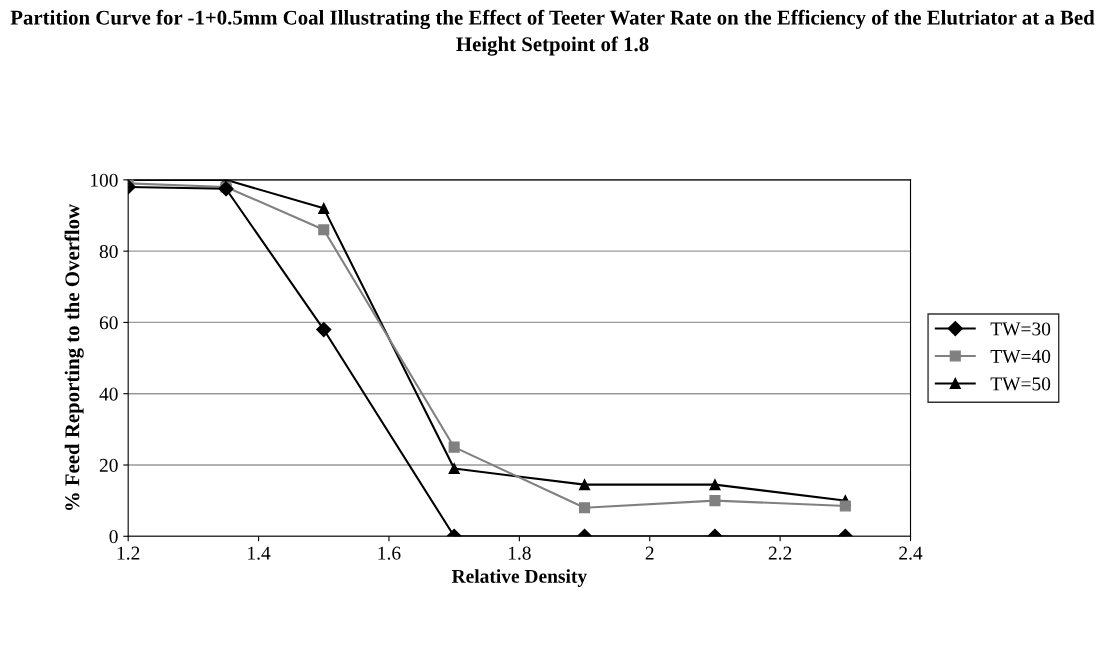  I want to click on legend-label: TW=40, so click(1020, 356).